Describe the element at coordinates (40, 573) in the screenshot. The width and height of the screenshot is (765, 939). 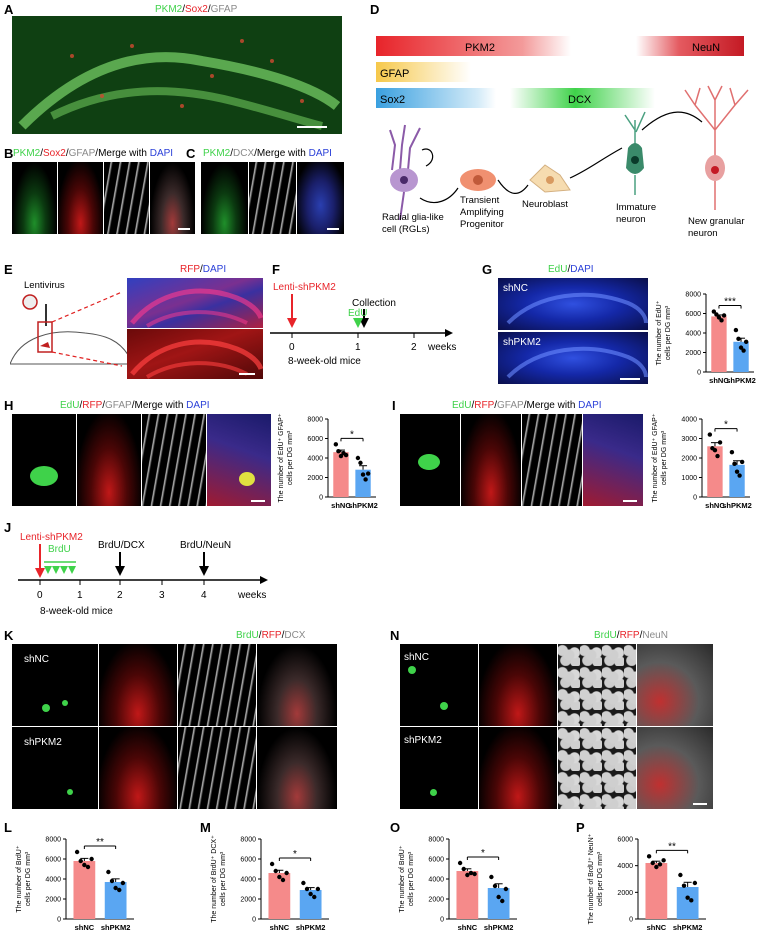
I see `j-treat-arrow` at that location.